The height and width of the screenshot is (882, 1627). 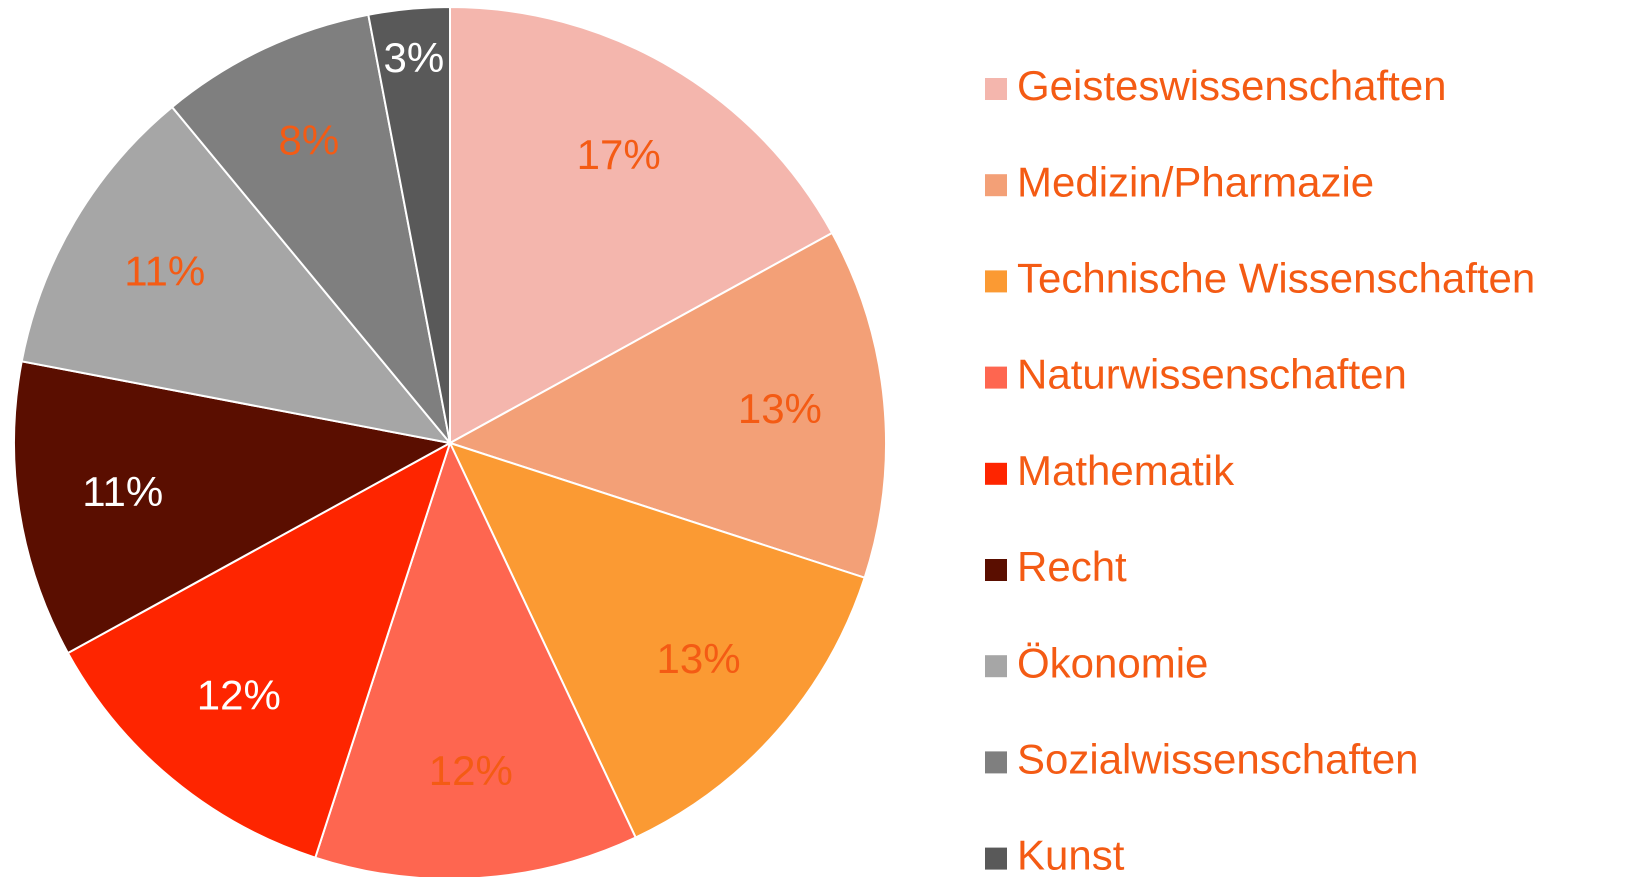 I want to click on legend-label: Ökonomie, so click(x=1112, y=662).